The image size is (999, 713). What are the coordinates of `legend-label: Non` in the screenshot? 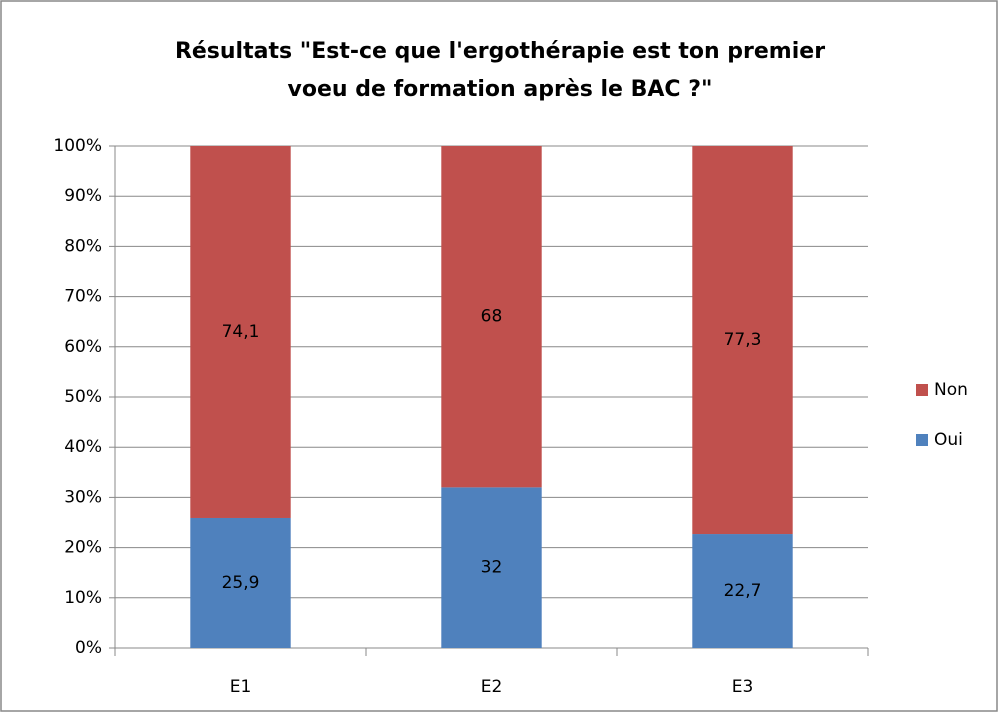 It's located at (951, 390).